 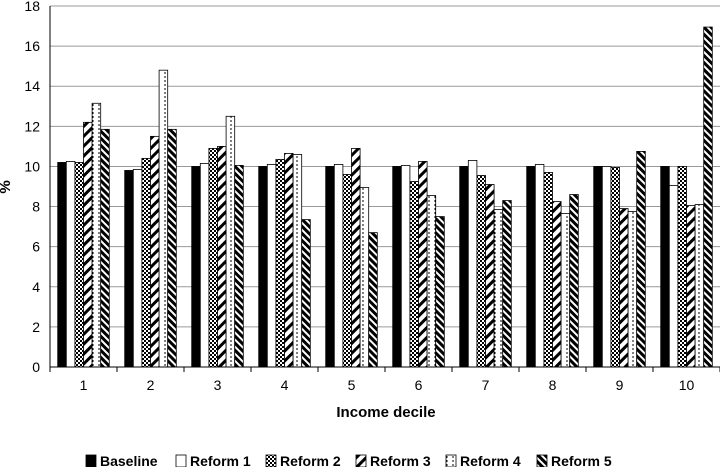 I want to click on x-tick-label: 10, so click(x=687, y=385).